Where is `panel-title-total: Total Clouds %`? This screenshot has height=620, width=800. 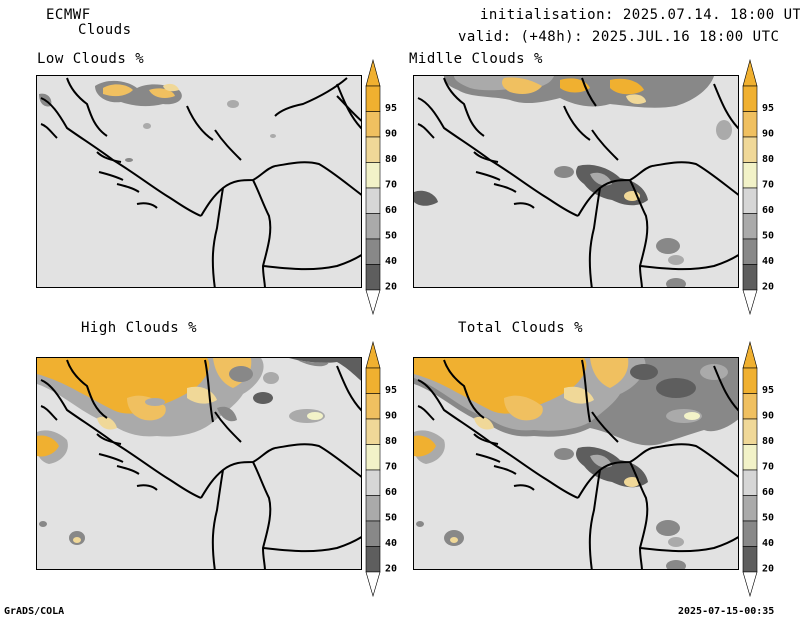
panel-title-total: Total Clouds % is located at coordinates (521, 328).